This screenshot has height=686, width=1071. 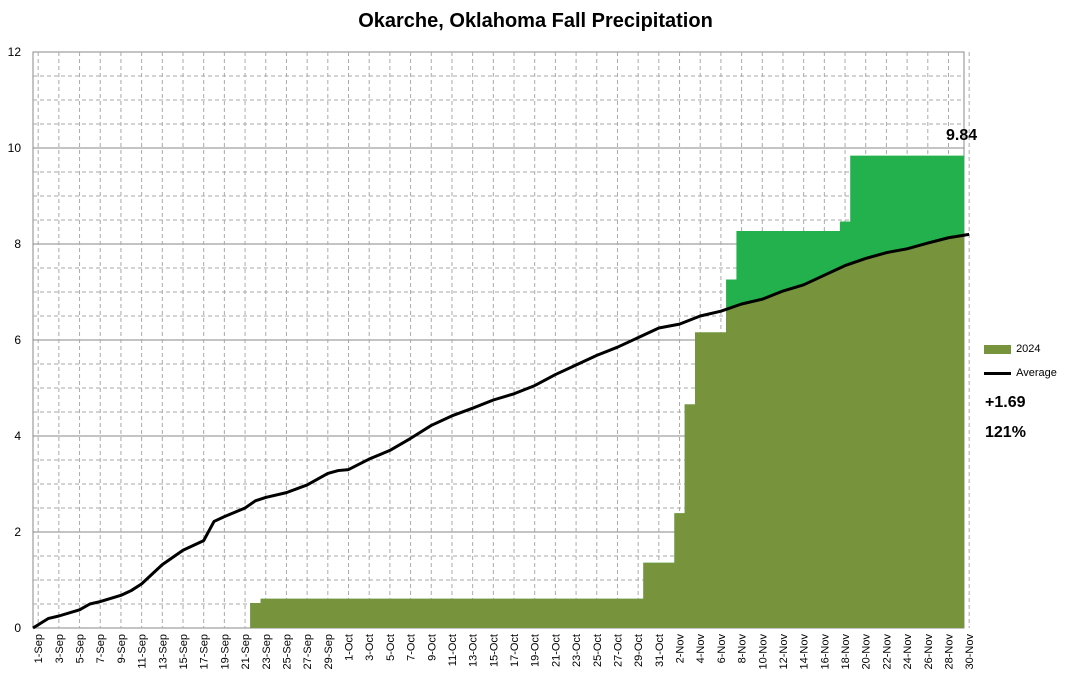 What do you see at coordinates (474, 650) in the screenshot?
I see `x-tick-label: 13-Oct` at bounding box center [474, 650].